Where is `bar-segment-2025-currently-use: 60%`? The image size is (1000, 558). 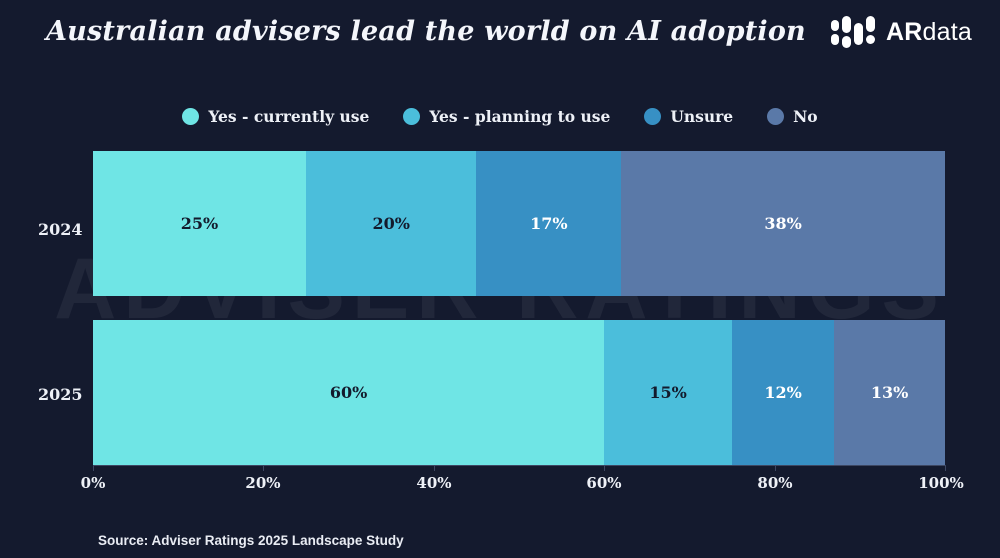
bar-segment-2025-currently-use: 60% is located at coordinates (349, 392).